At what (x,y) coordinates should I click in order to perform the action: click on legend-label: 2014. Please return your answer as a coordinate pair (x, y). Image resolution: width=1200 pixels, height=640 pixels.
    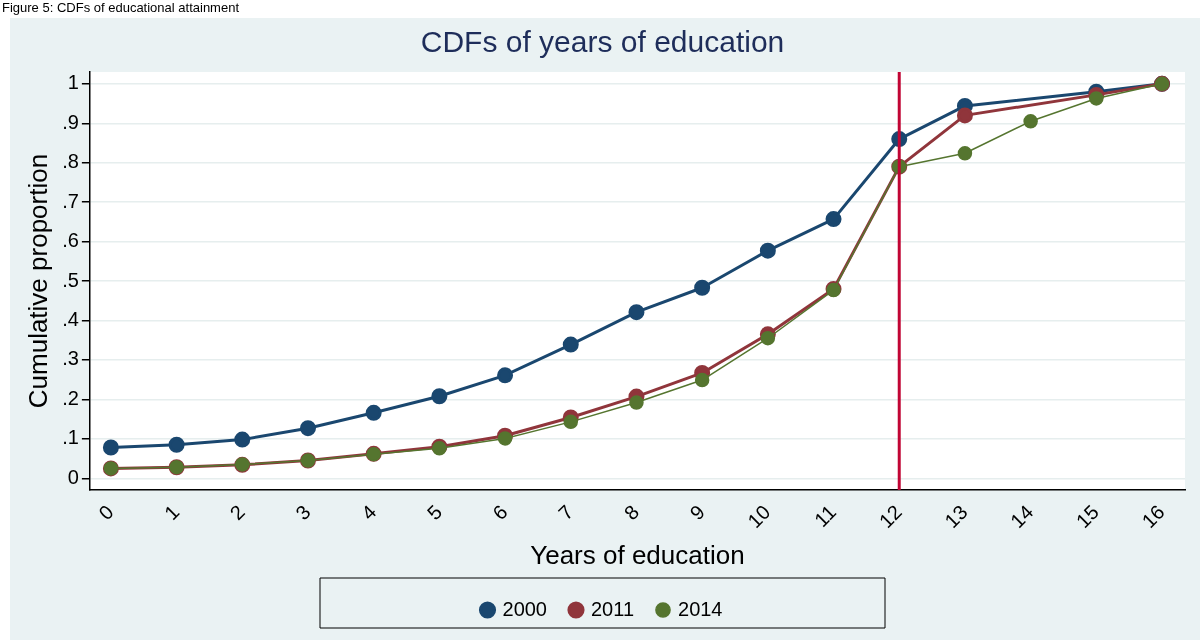
    Looking at the image, I should click on (700, 608).